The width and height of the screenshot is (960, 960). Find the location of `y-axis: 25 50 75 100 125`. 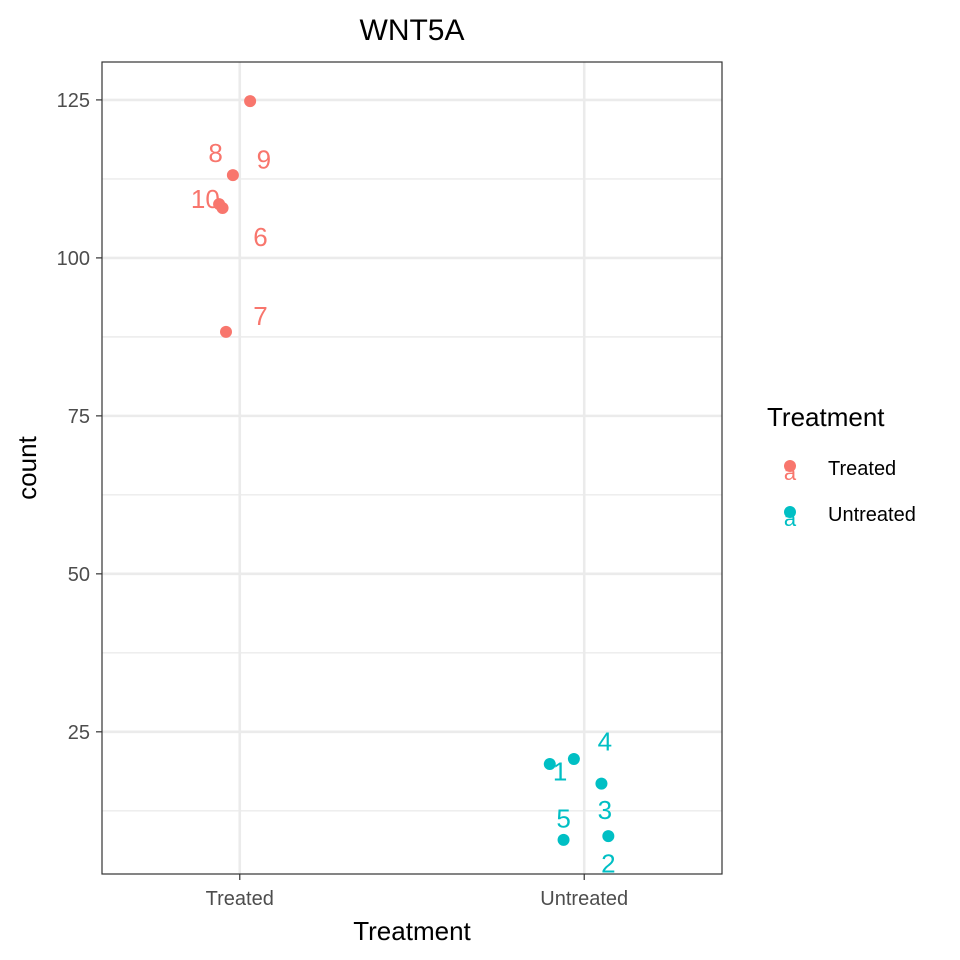

y-axis: 25 50 75 100 125 is located at coordinates (79, 417).